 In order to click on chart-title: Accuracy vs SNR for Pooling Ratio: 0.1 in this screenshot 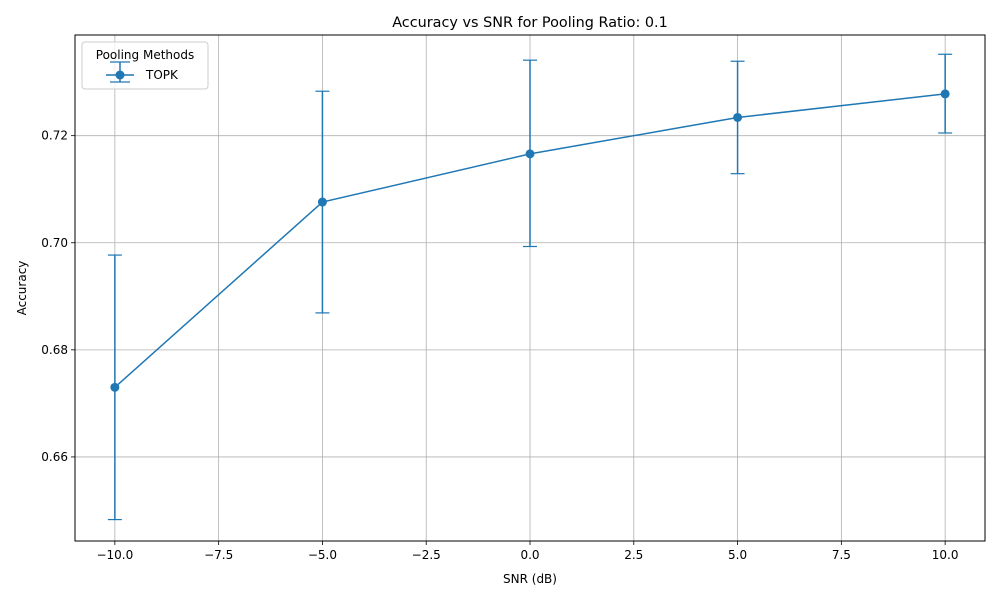, I will do `click(530, 23)`.